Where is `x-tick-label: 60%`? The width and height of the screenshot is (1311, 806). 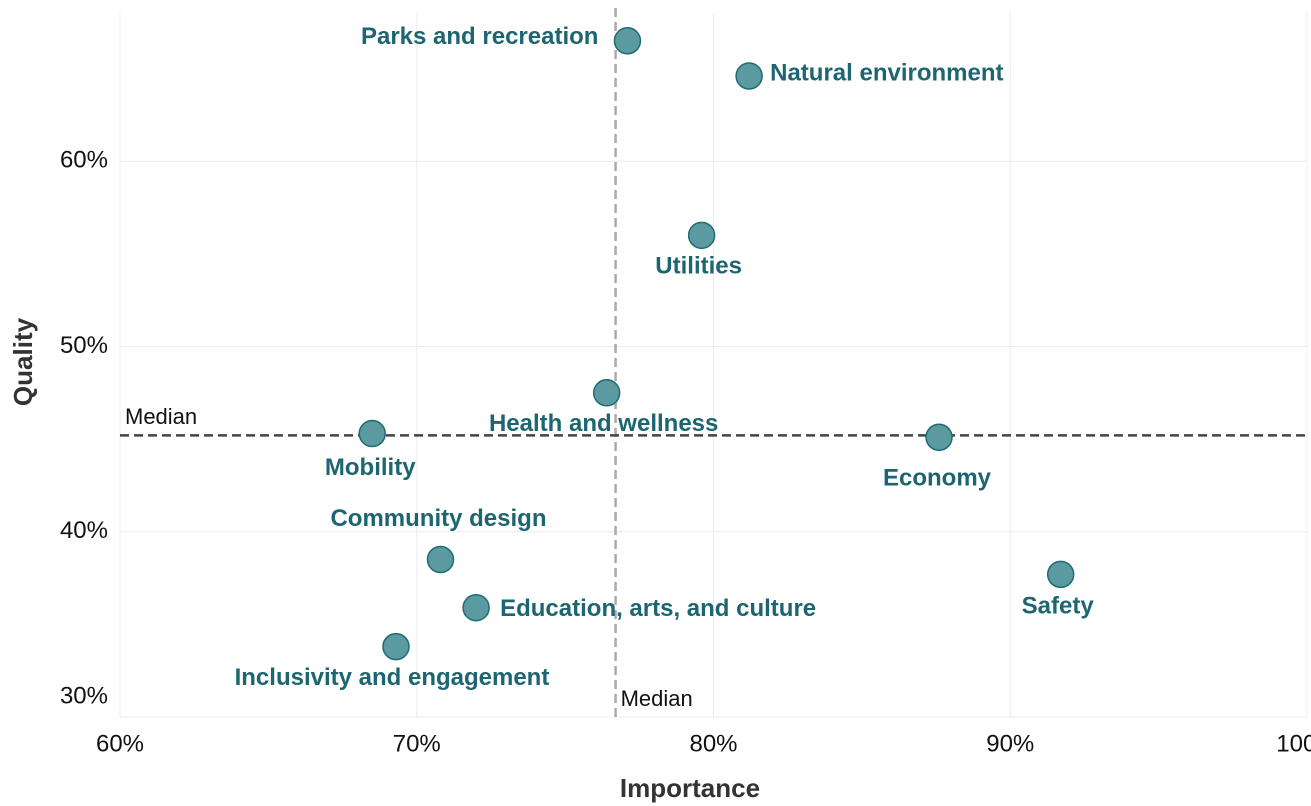
x-tick-label: 60% is located at coordinates (120, 743).